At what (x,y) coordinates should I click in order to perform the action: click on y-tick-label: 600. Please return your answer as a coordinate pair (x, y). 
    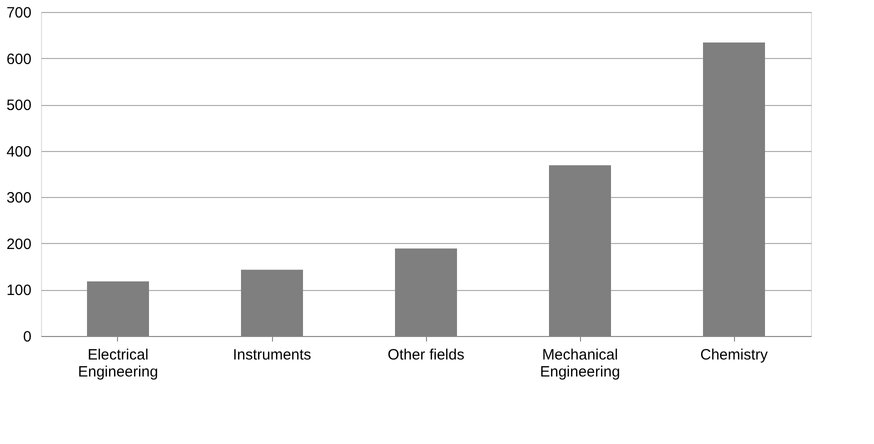
    Looking at the image, I should click on (19, 59).